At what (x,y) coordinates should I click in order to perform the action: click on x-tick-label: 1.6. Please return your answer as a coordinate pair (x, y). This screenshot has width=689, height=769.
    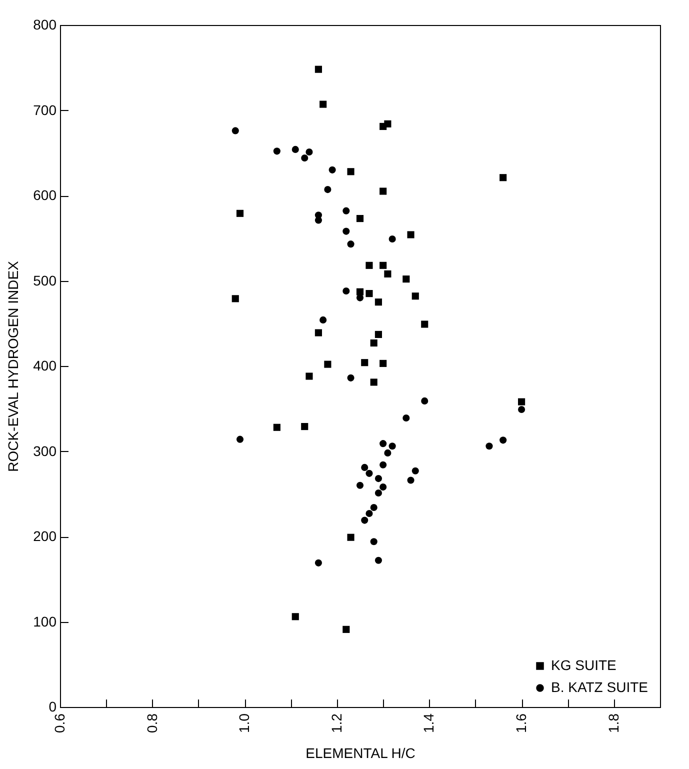
    Looking at the image, I should click on (521, 723).